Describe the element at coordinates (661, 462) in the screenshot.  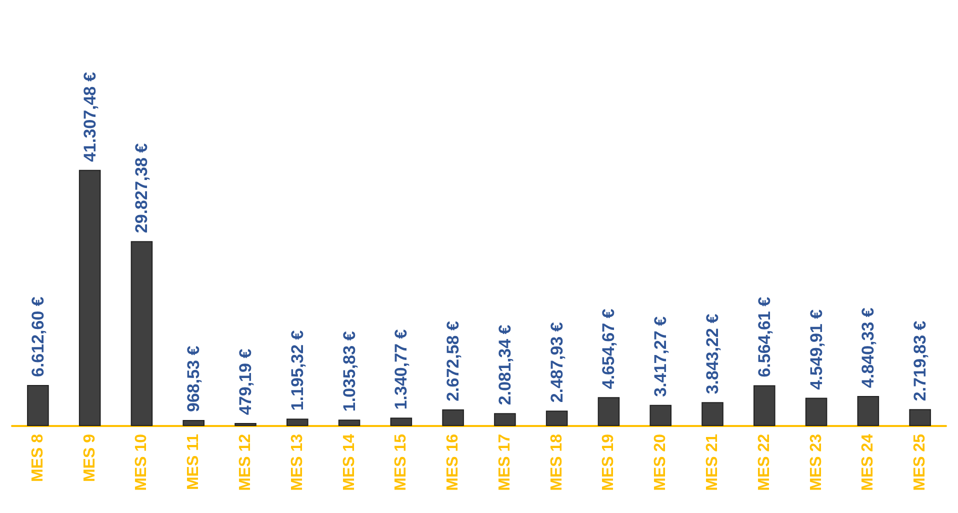
I see `x-tick-label: MES 20` at that location.